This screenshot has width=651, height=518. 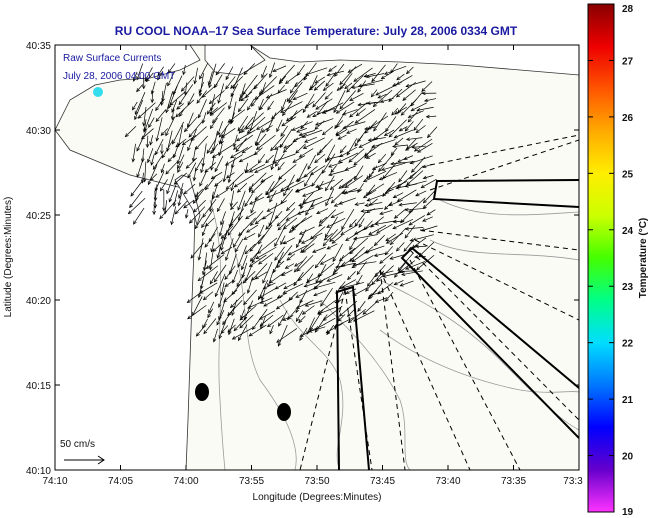 I want to click on x-tick-label: 73:35, so click(x=513, y=481).